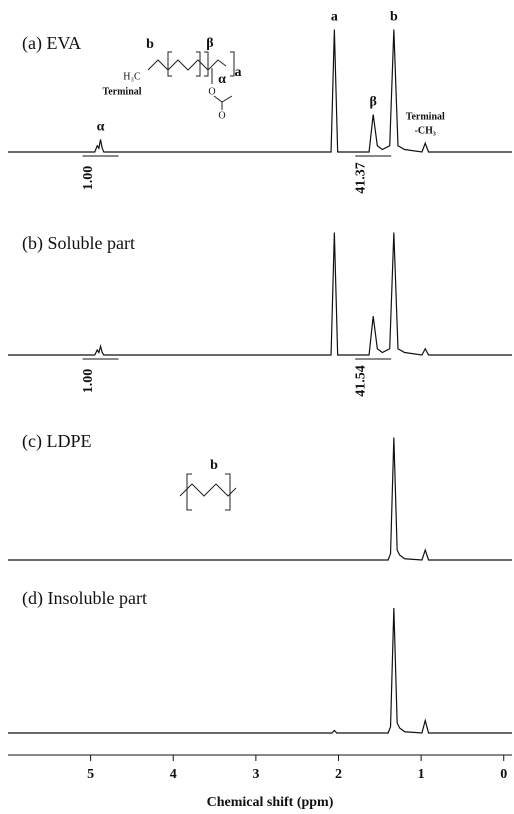  Describe the element at coordinates (394, 17) in the screenshot. I see `peak-label: b` at that location.